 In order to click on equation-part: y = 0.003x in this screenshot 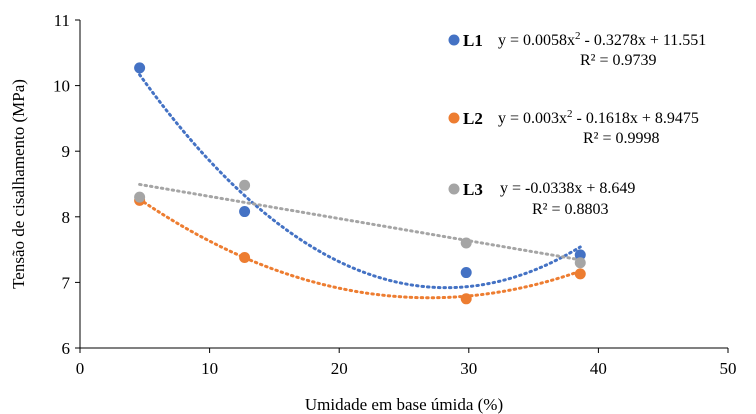, I will do `click(532, 118)`.